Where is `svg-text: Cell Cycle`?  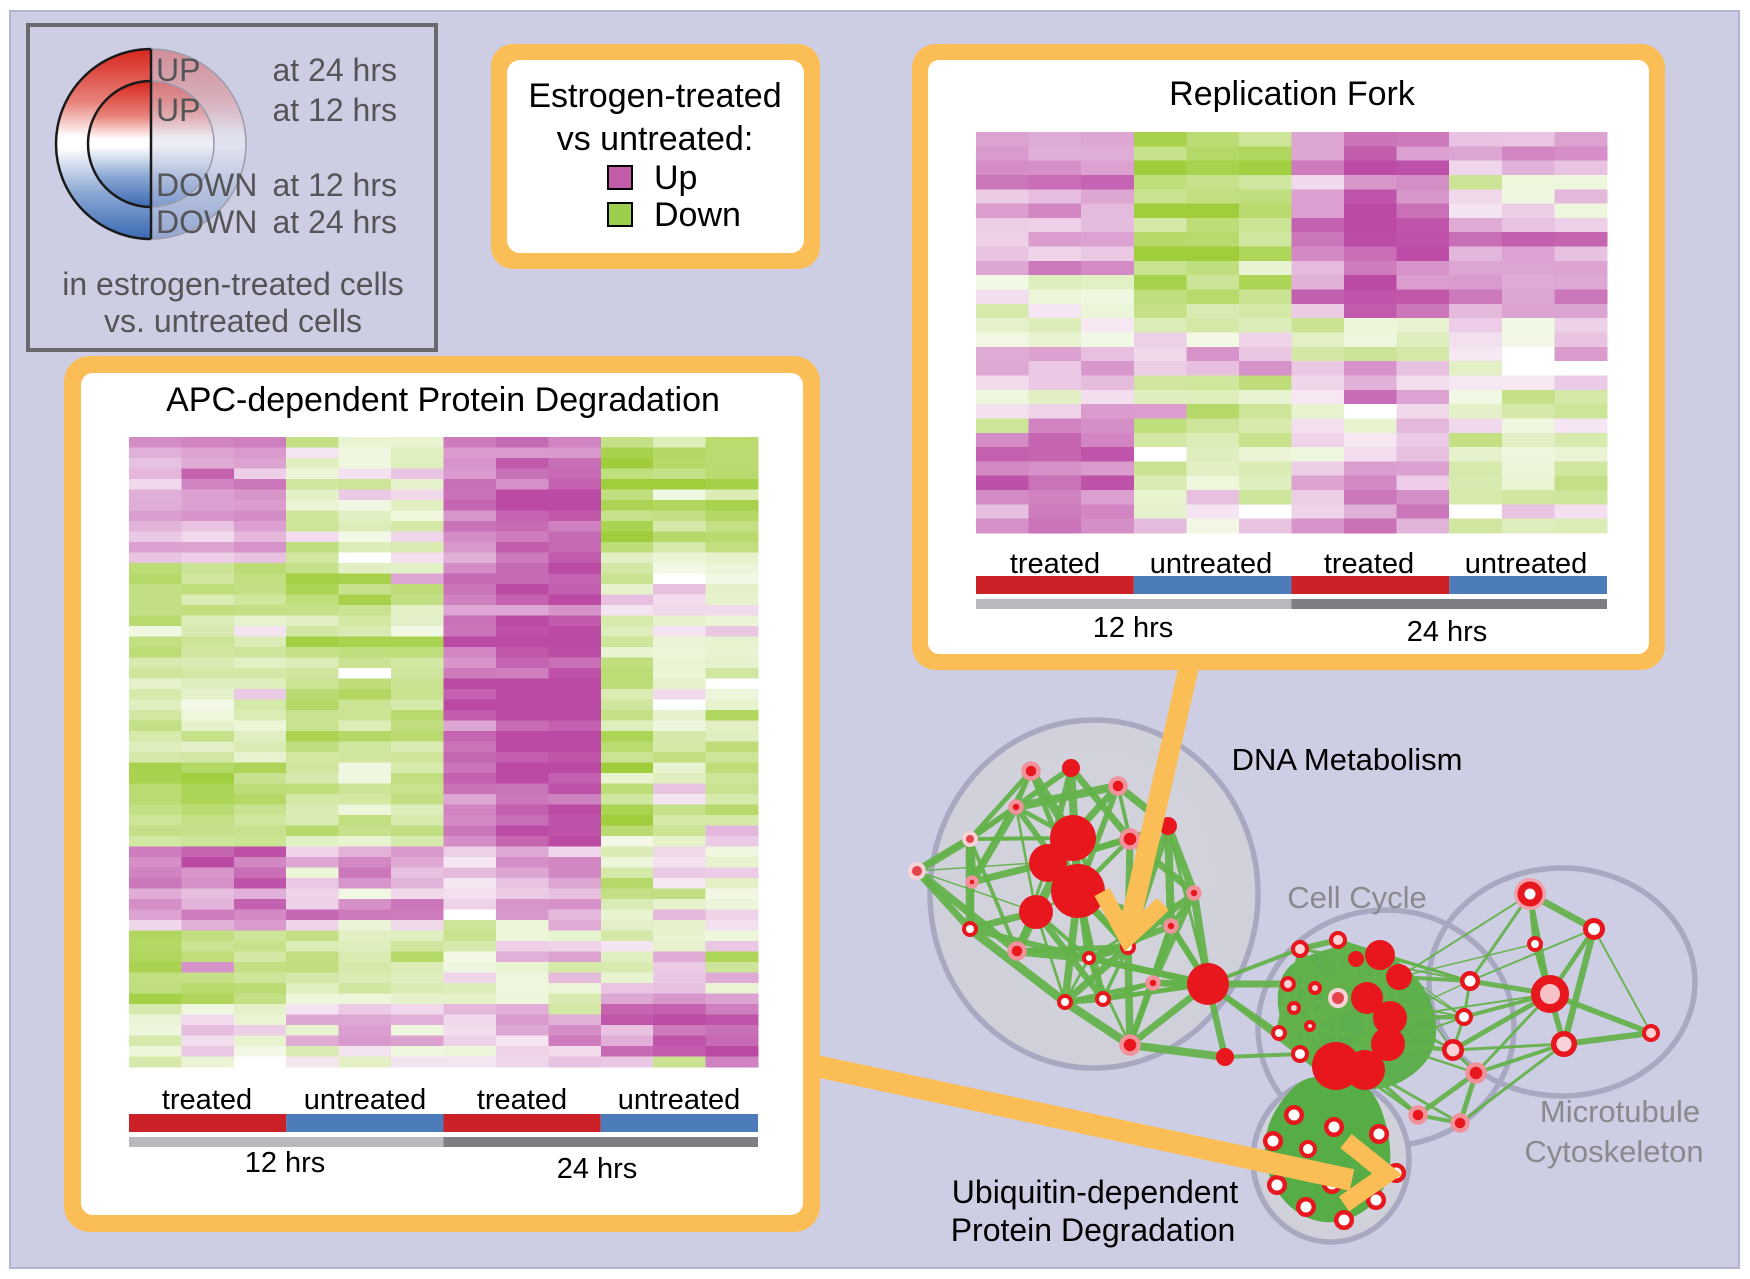 svg-text: Cell Cycle is located at coordinates (1357, 897).